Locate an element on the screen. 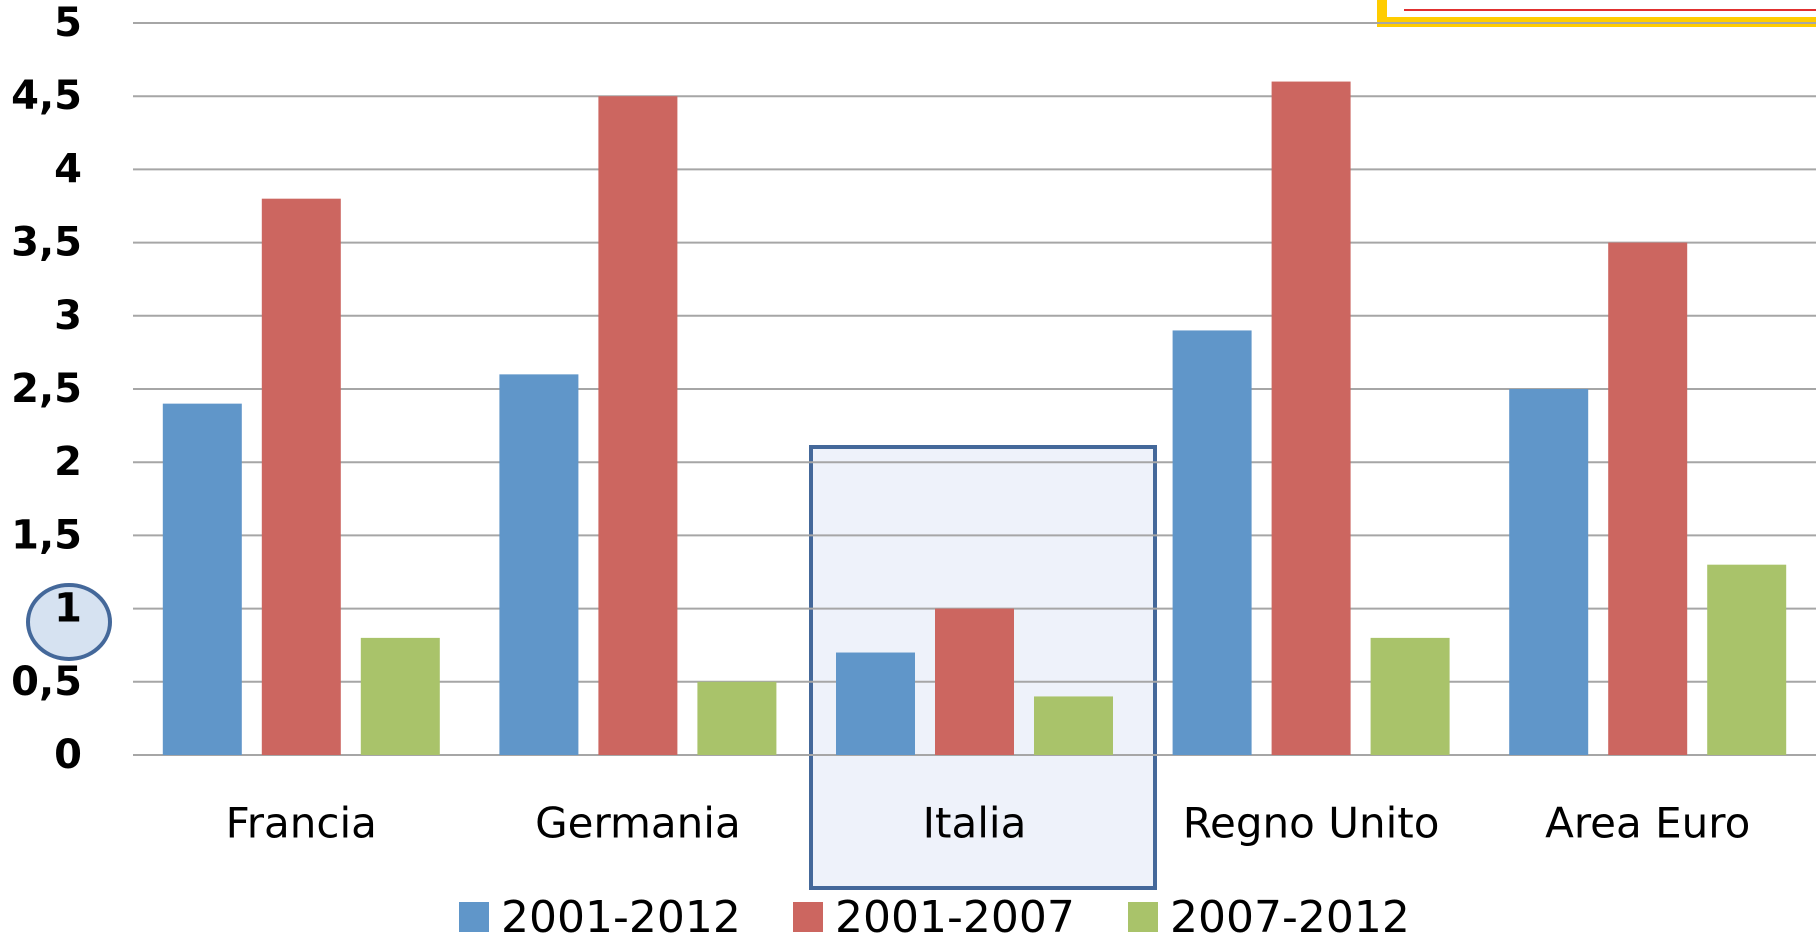 The width and height of the screenshot is (1816, 939). x-tick-label: Regno Unito is located at coordinates (1311, 823).